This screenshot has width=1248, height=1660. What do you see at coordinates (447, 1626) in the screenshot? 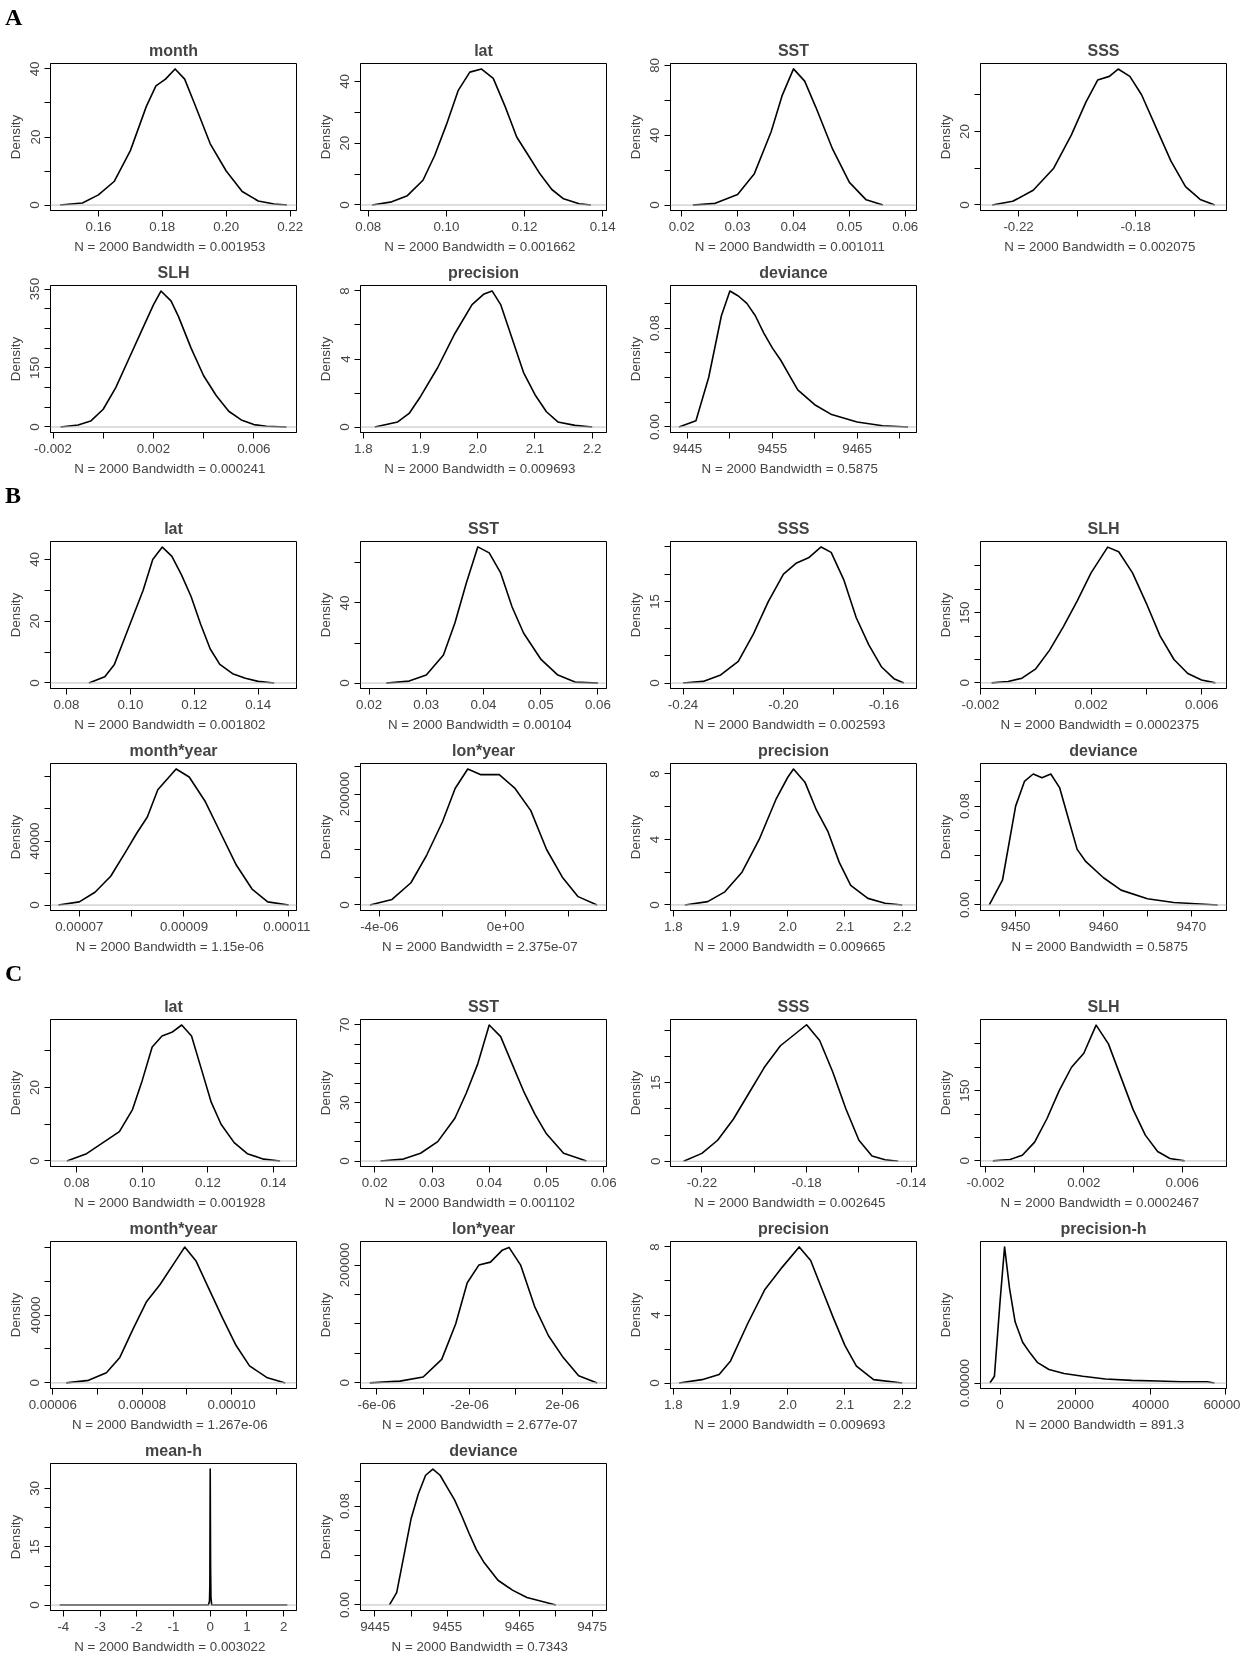
I see `x-tick-label: 9455` at bounding box center [447, 1626].